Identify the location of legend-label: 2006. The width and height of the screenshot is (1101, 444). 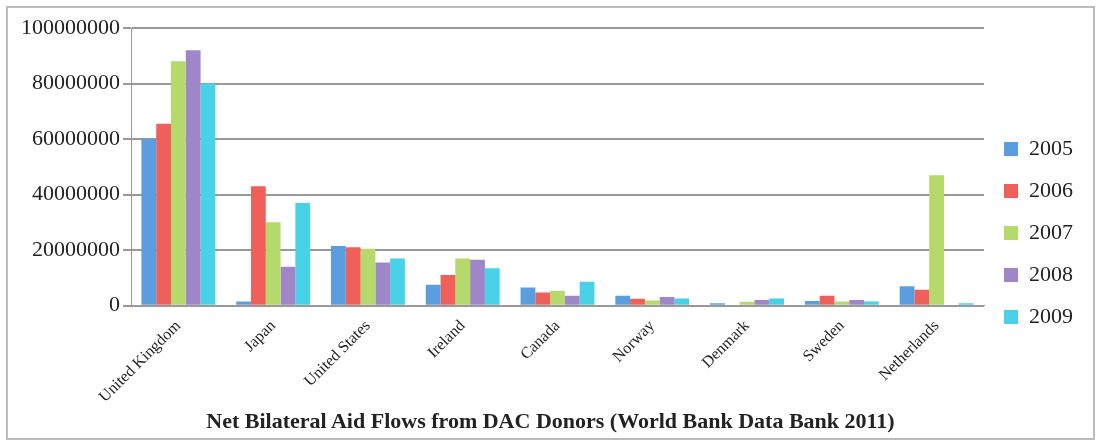
(1051, 189).